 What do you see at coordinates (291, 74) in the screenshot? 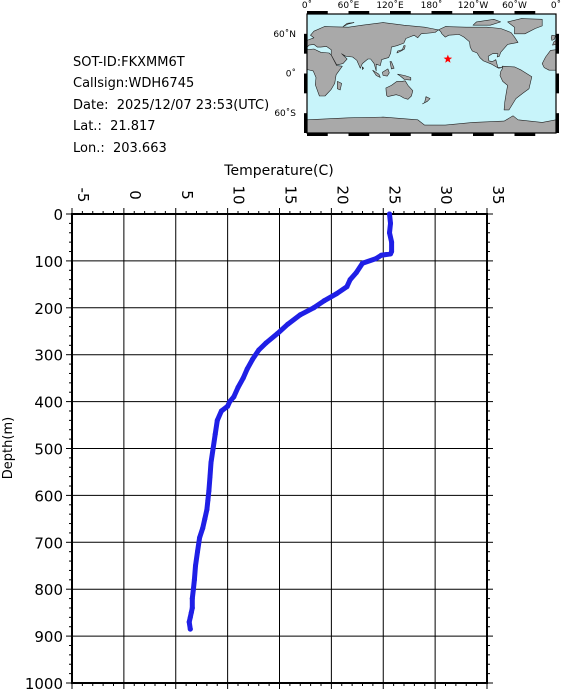
I see `map-lat-label: 0˚` at bounding box center [291, 74].